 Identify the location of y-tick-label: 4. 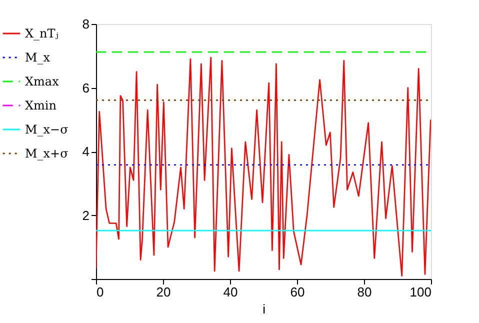
(86, 151).